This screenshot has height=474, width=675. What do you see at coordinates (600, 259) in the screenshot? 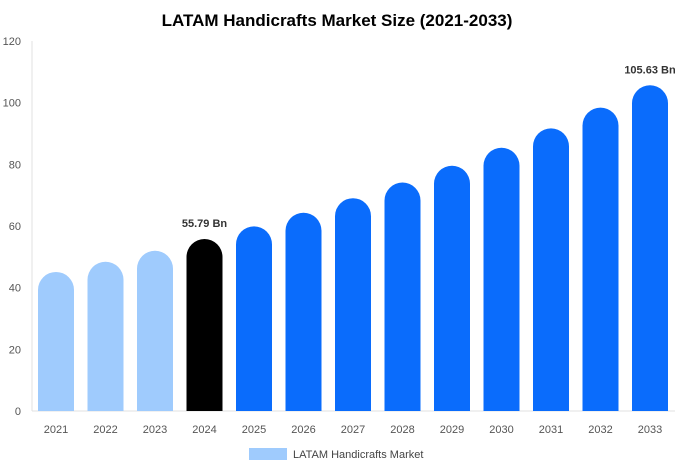
I see `bar-2032` at bounding box center [600, 259].